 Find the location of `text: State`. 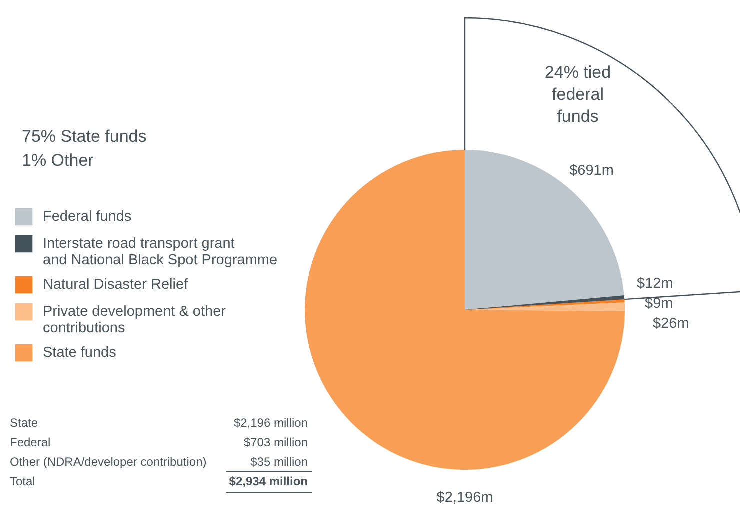

text: State is located at coordinates (24, 423).